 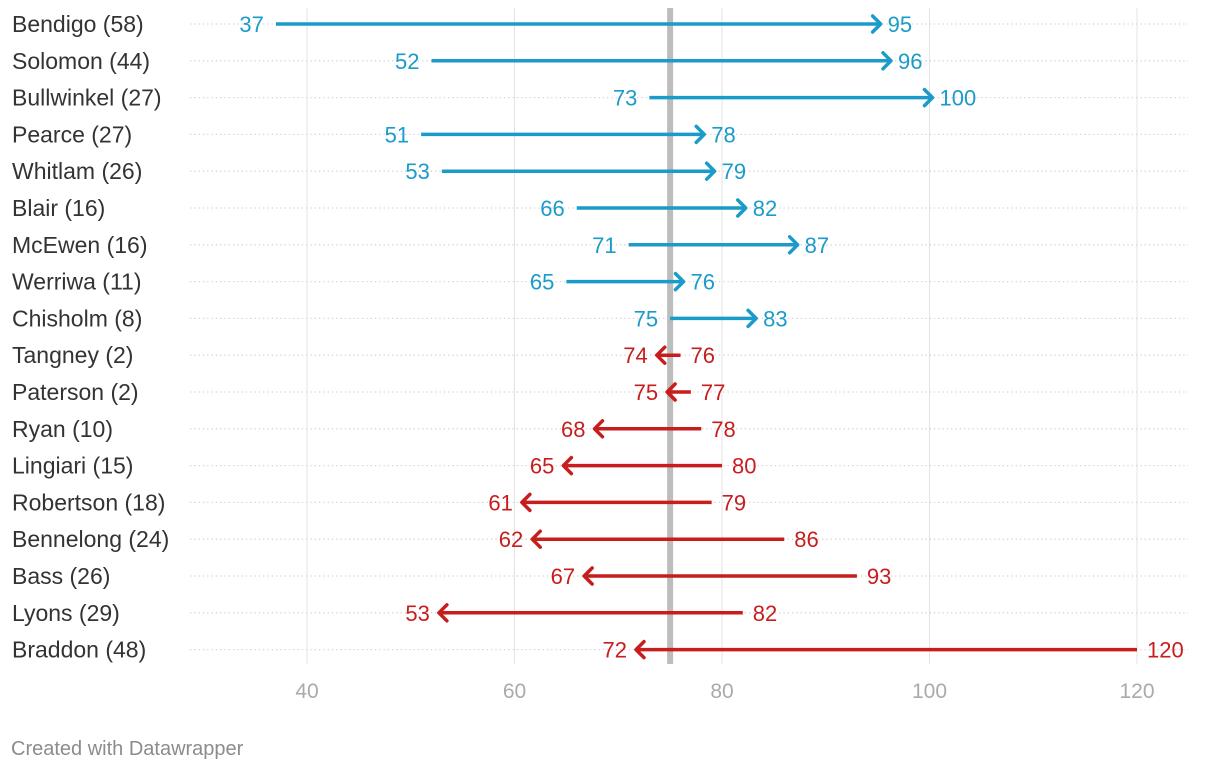 I want to click on value-label-high: 80, so click(x=744, y=466).